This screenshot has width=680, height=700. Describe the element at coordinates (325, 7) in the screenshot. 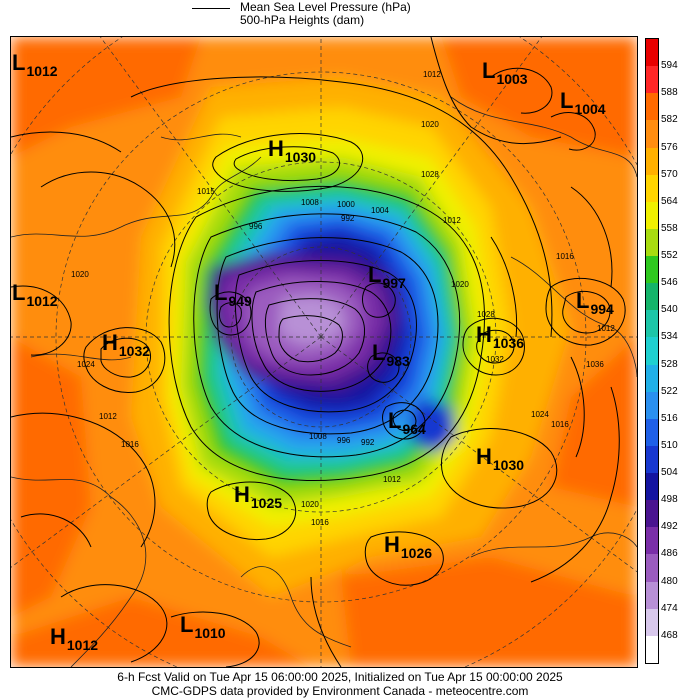

I see `pressure-legend-label: Mean Sea Level Pressure (hPa)` at that location.